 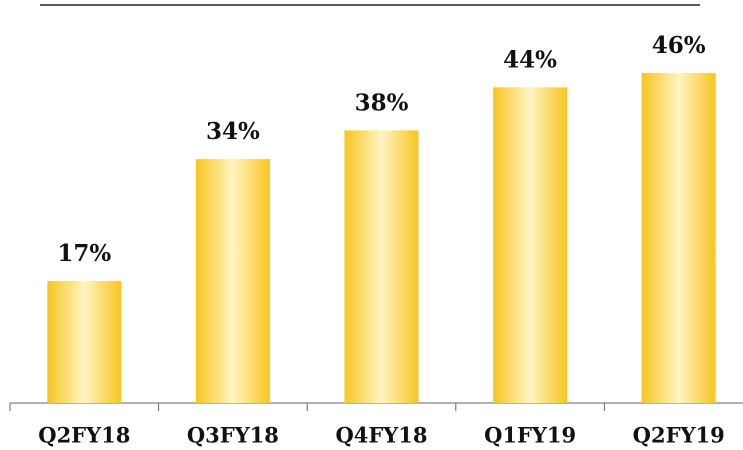 I want to click on value-label: 17%, so click(x=84, y=253).